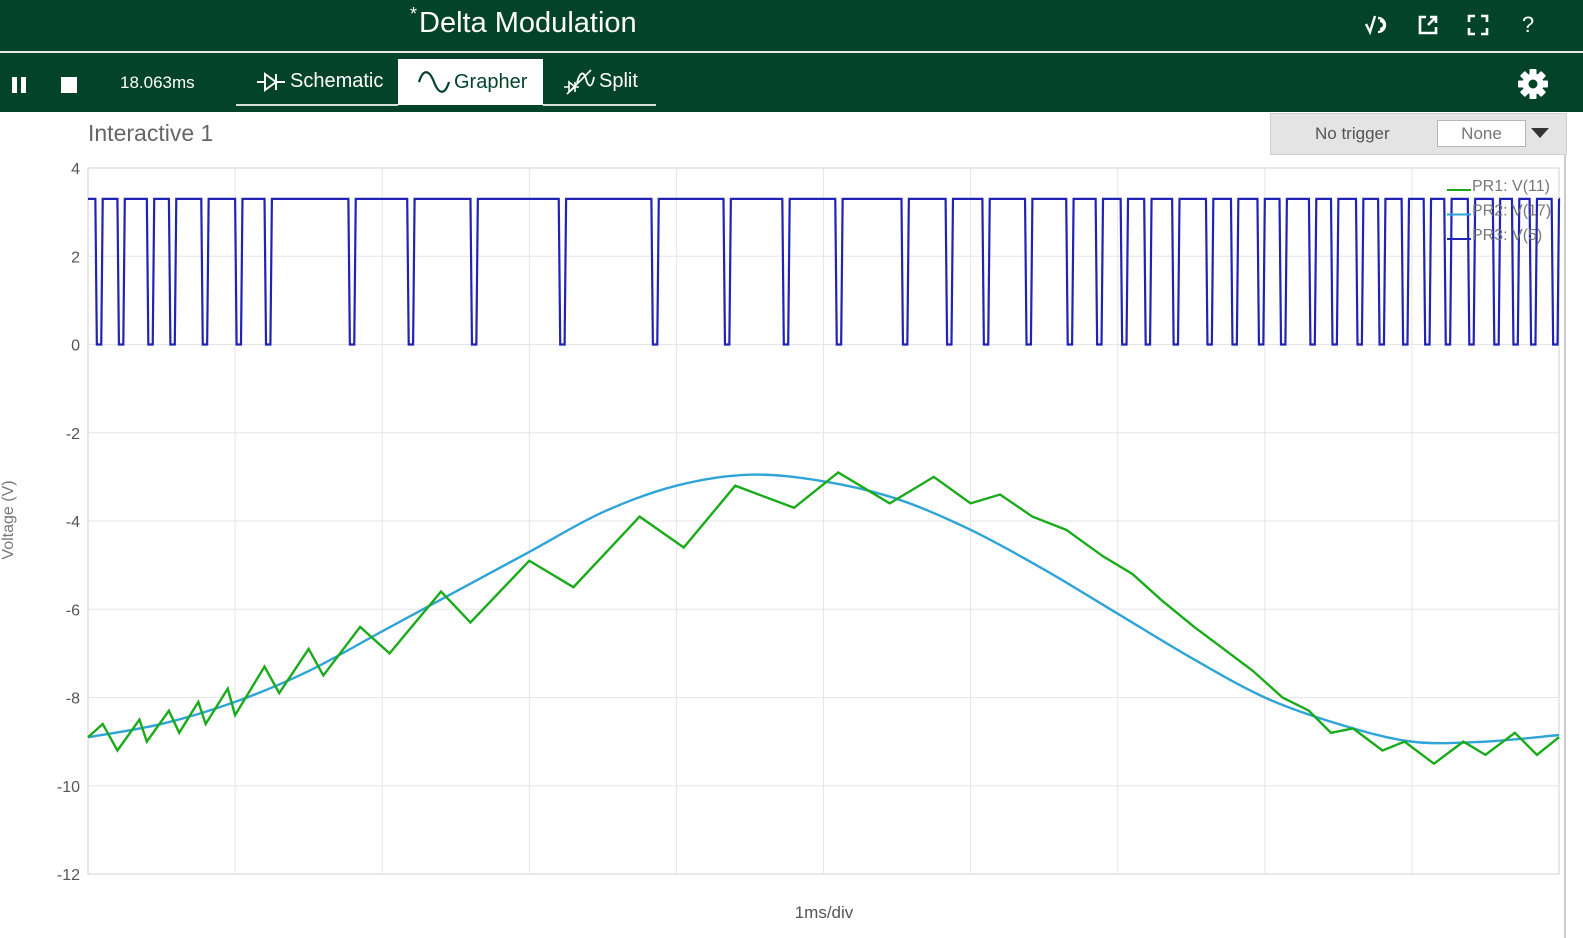 This screenshot has height=938, width=1583. I want to click on stop-icon, so click(69, 85).